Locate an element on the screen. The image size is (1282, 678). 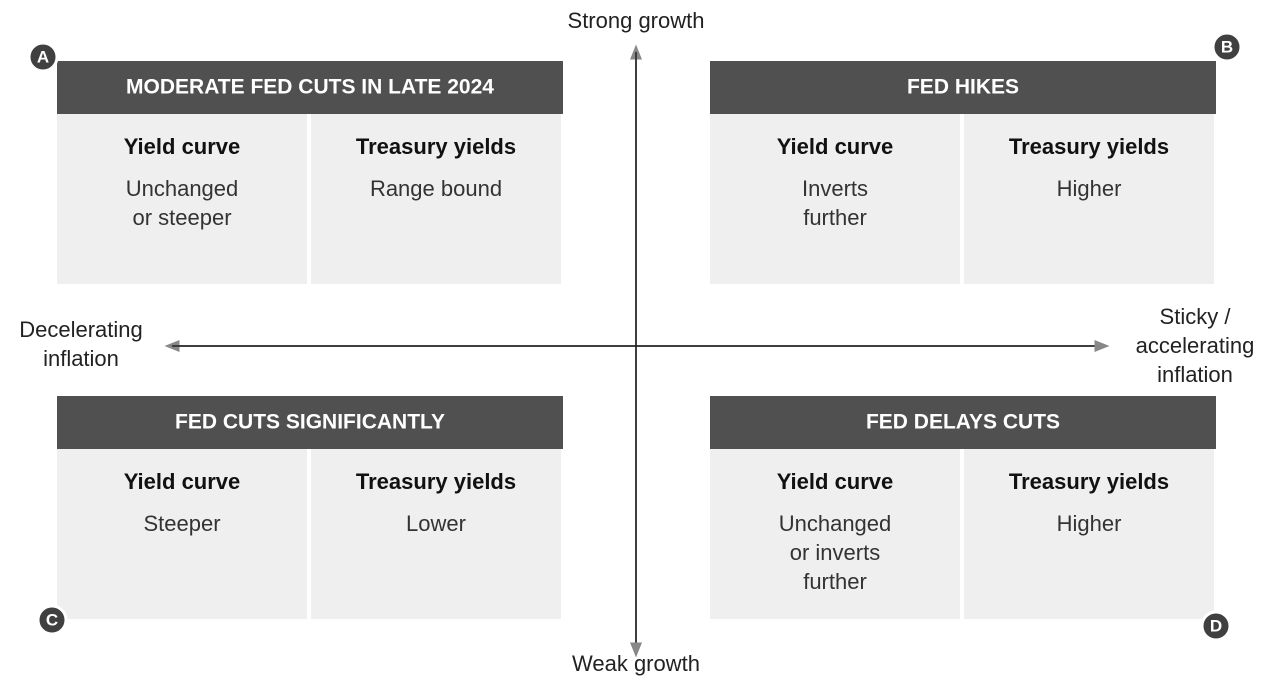
column-text: Inverts is located at coordinates (835, 188).